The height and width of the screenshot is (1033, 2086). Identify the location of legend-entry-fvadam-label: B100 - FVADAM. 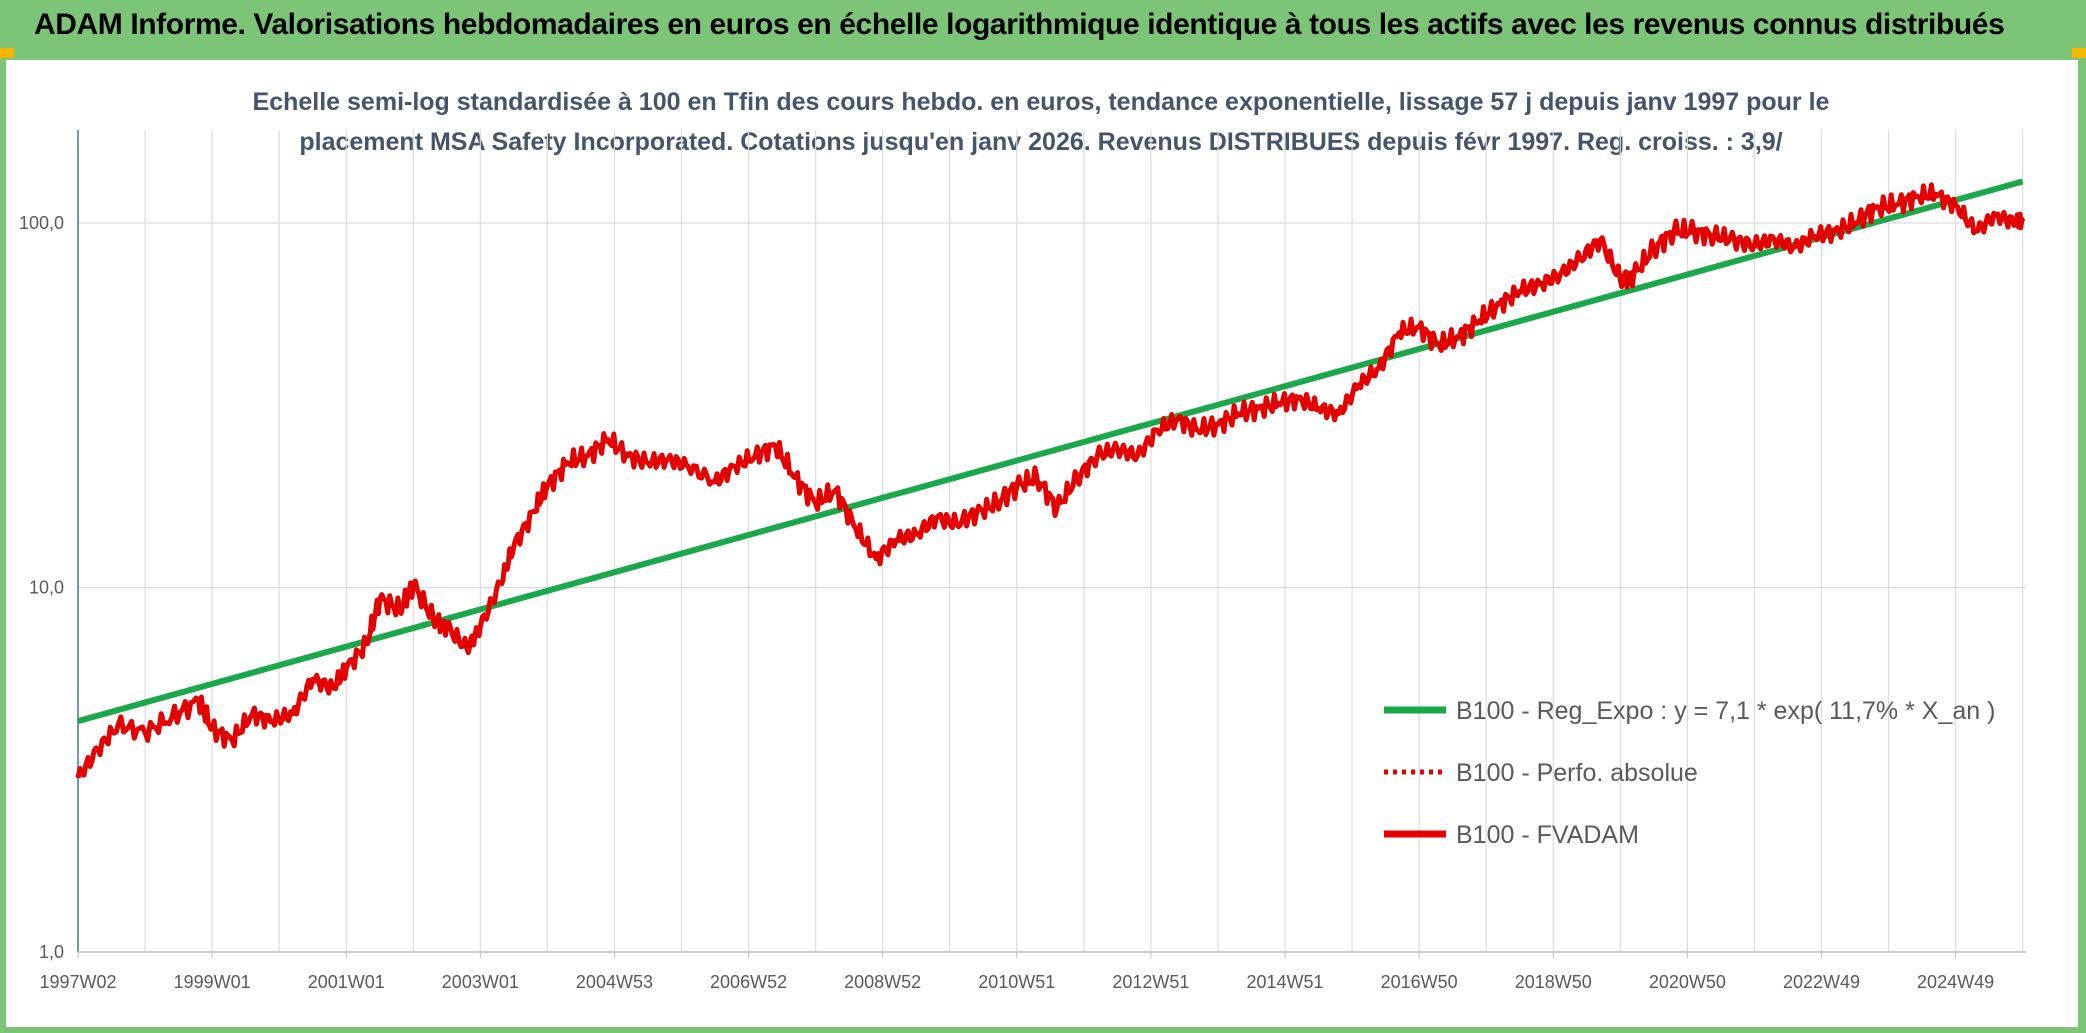
(1547, 835).